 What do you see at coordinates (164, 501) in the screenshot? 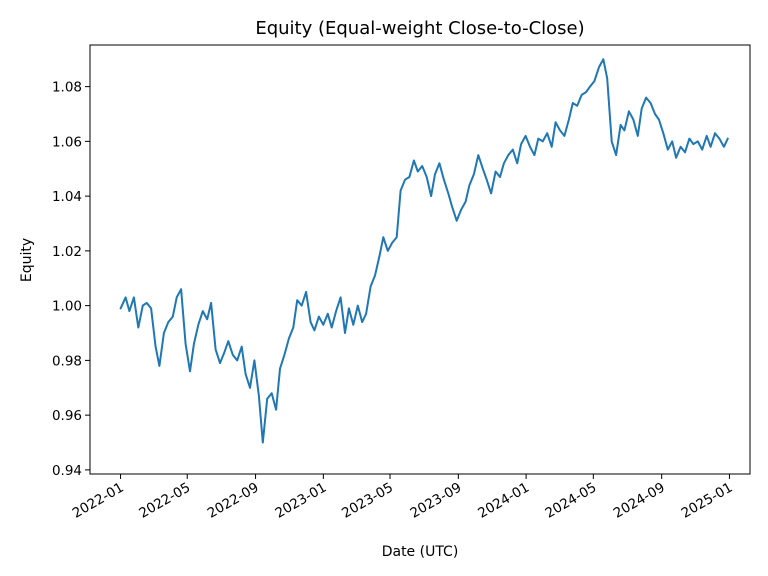
I see `x-tick-label: 2022-05` at bounding box center [164, 501].